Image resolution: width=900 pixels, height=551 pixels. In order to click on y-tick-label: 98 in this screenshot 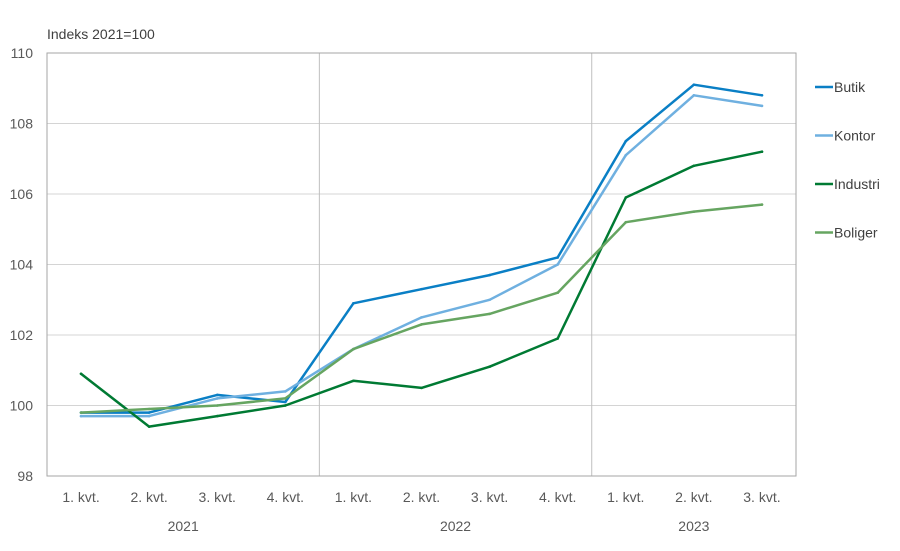, I will do `click(25, 476)`.